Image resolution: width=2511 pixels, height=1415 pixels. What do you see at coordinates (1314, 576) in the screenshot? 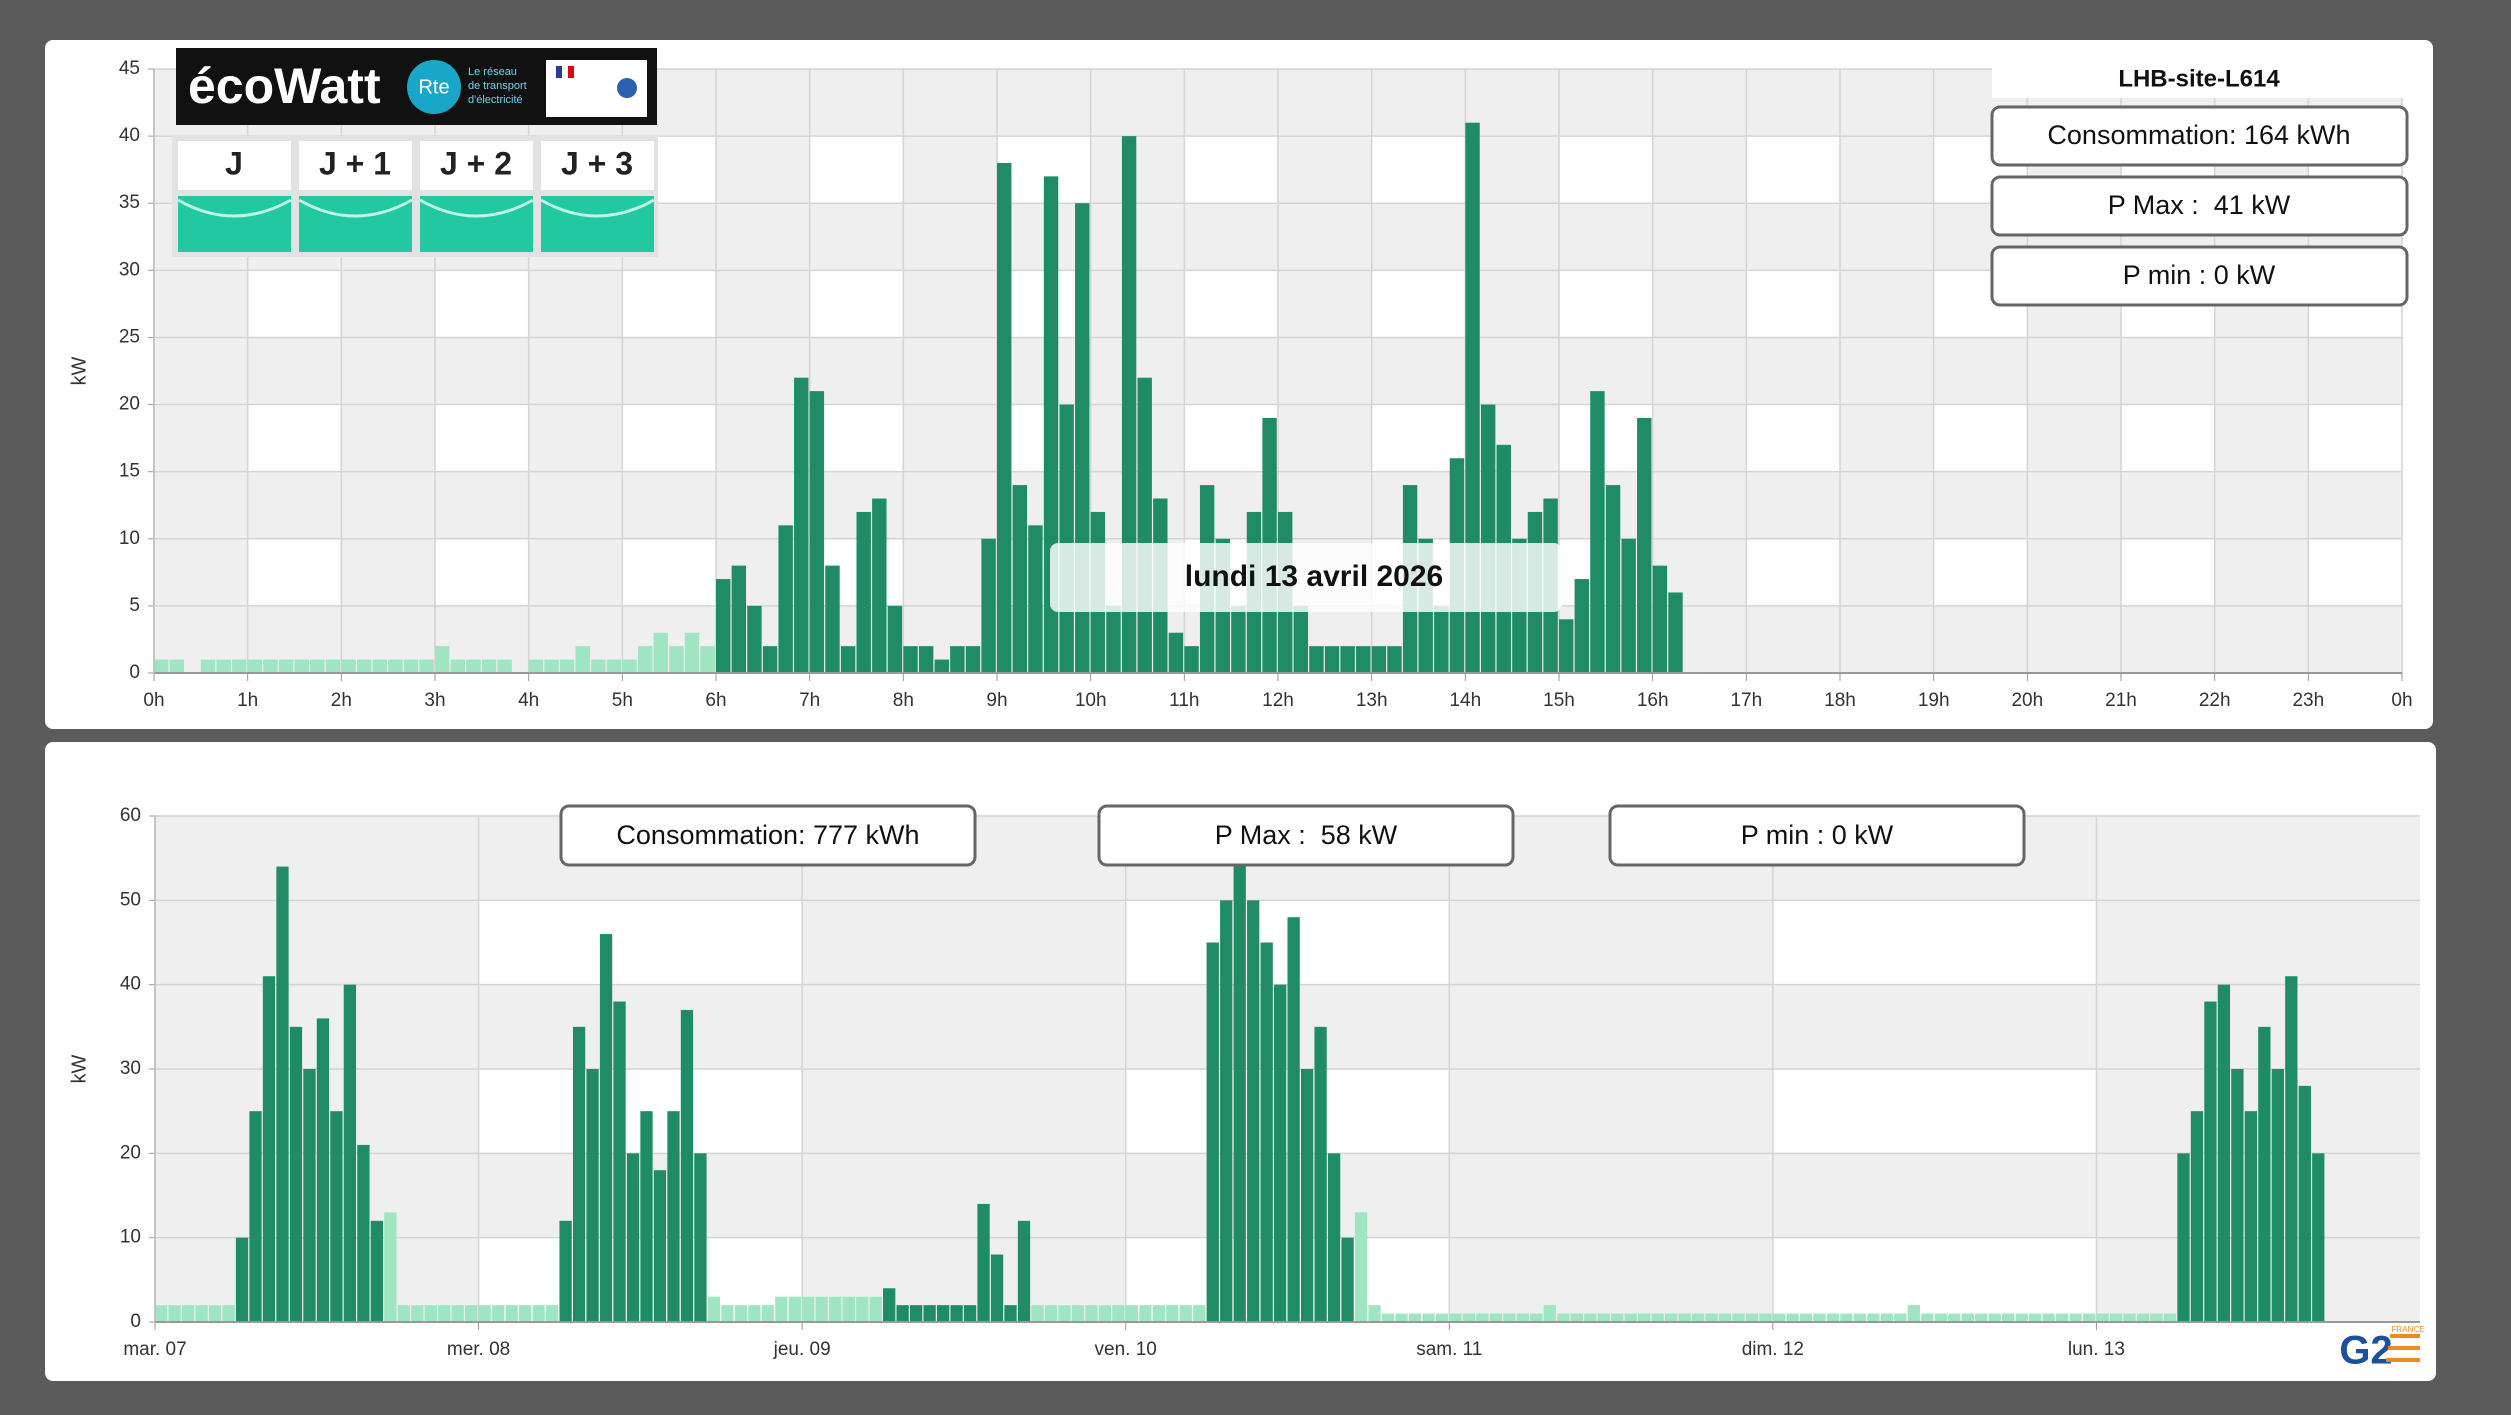
I see `date-label: lundi 13 avril 2026` at bounding box center [1314, 576].